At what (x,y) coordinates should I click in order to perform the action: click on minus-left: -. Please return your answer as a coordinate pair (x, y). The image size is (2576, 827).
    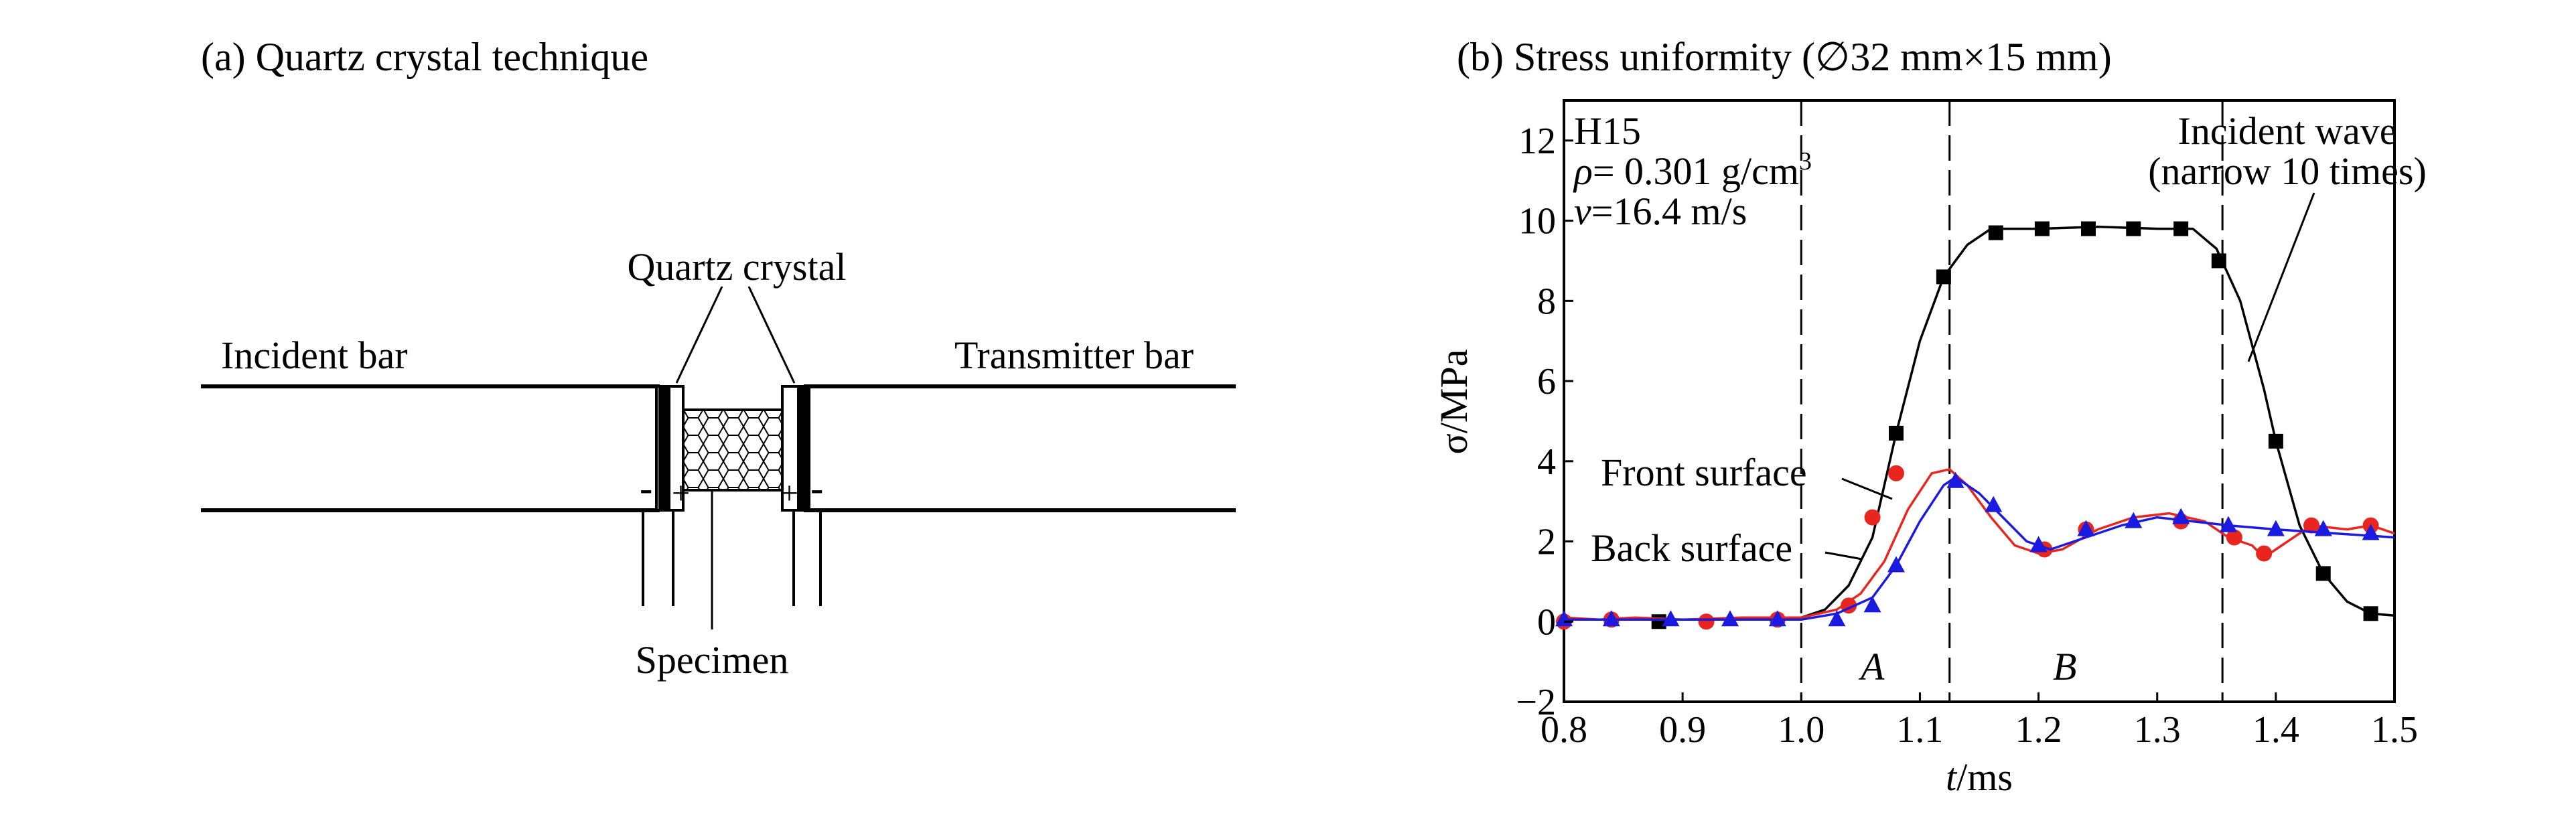
    Looking at the image, I should click on (646, 488).